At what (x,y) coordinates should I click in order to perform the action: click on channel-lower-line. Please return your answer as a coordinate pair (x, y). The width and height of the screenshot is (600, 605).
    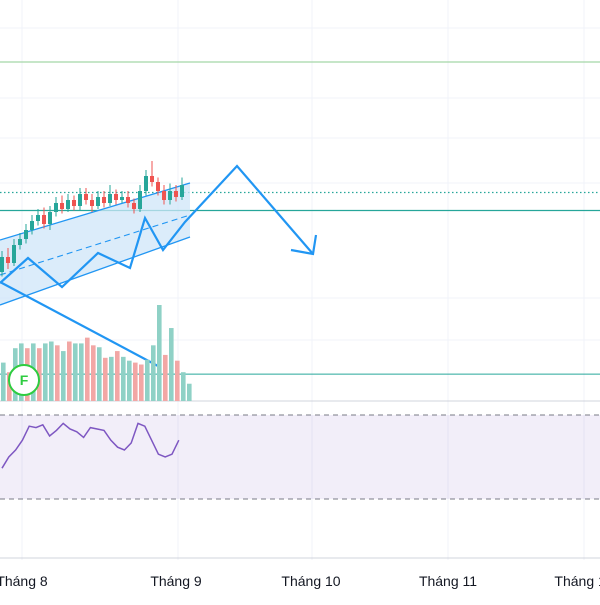
    Looking at the image, I should click on (95, 271).